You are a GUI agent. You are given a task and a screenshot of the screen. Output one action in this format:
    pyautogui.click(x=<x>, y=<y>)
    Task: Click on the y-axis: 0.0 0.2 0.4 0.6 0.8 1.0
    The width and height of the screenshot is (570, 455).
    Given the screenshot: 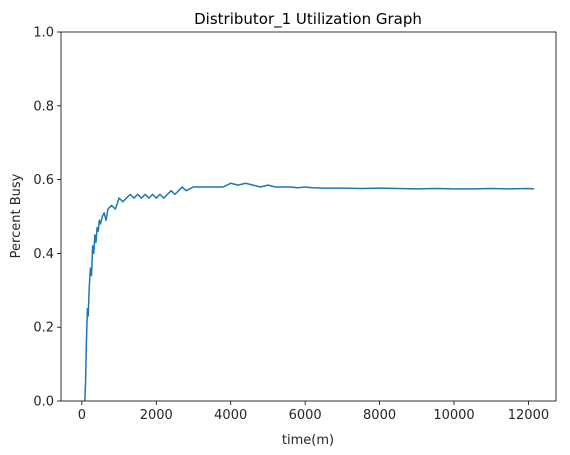 What is the action you would take?
    pyautogui.click(x=47, y=218)
    